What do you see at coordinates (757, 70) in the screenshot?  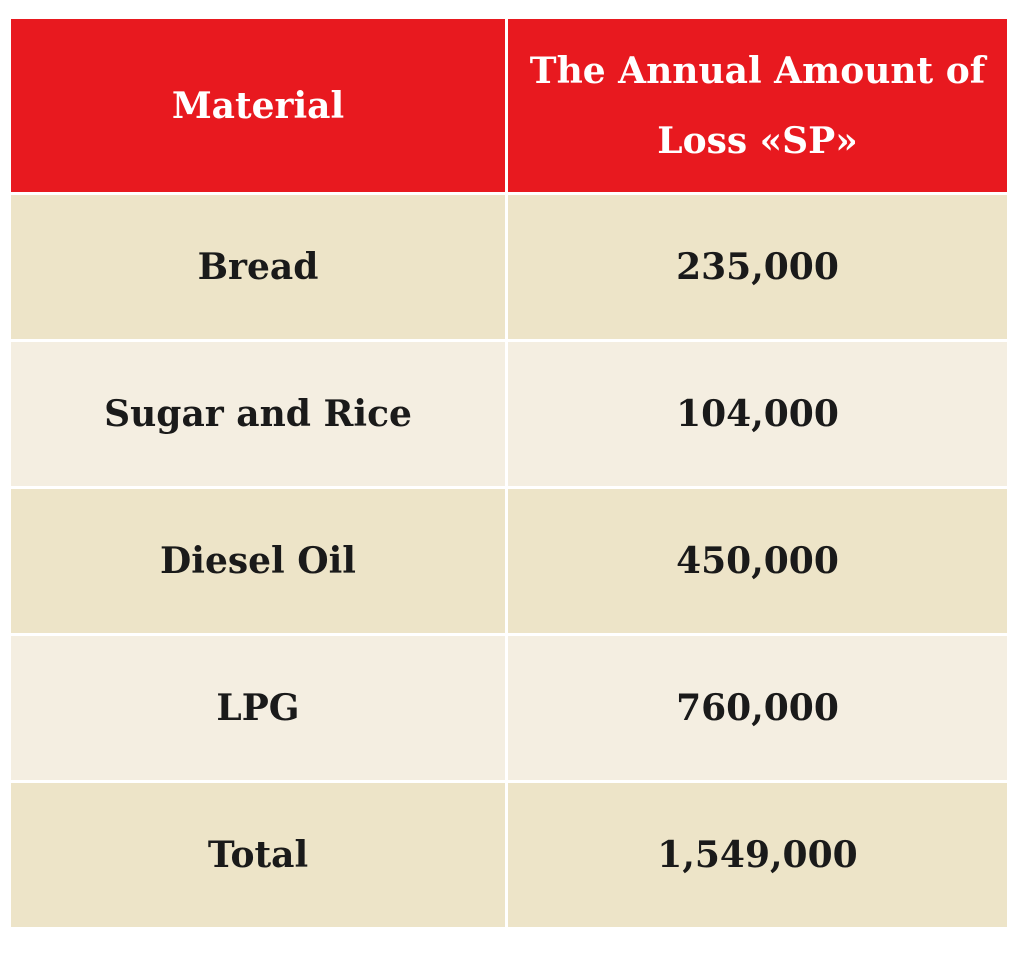 I see `header-annual-loss-line-1: The Annual Amount of` at bounding box center [757, 70].